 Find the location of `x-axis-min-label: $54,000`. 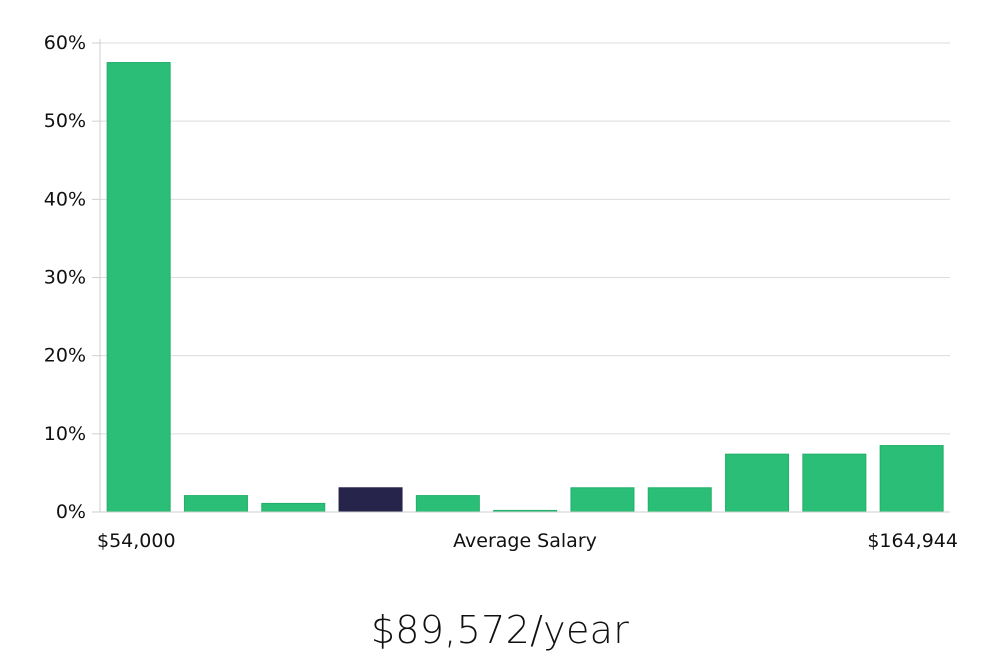

x-axis-min-label: $54,000 is located at coordinates (136, 541).